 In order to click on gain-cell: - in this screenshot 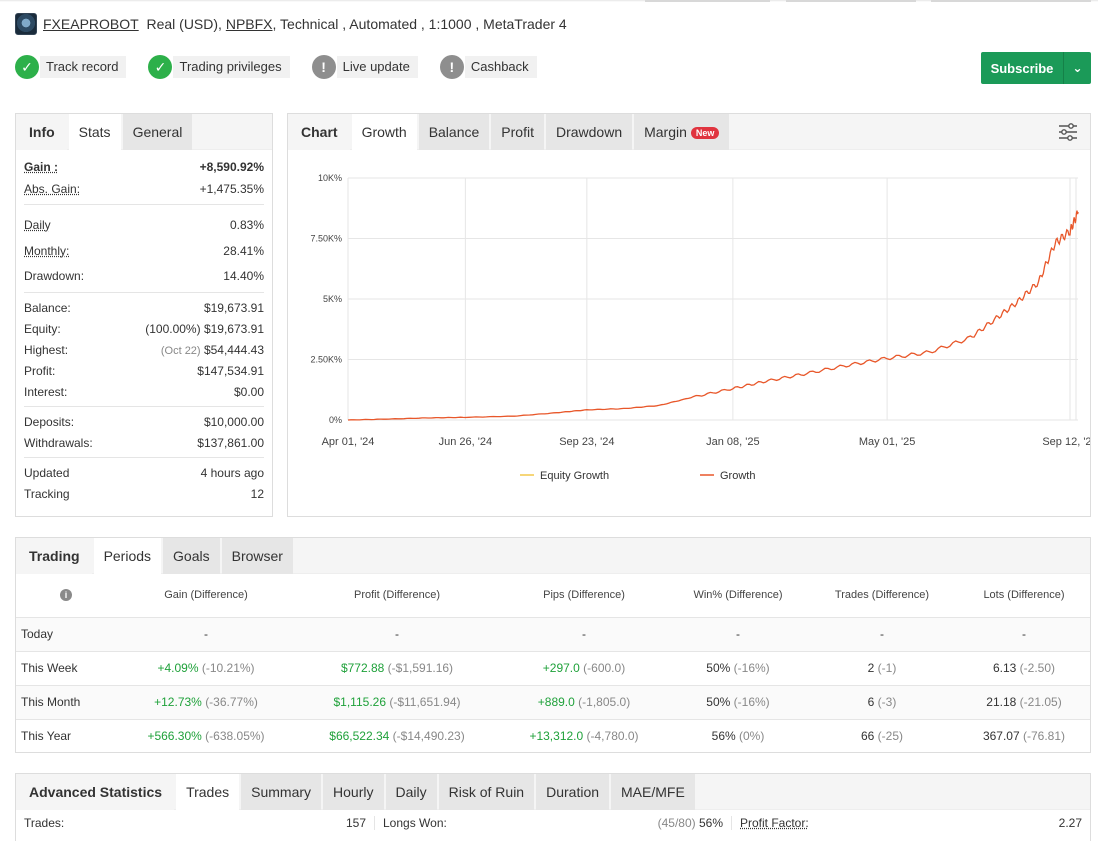, I will do `click(206, 634)`.